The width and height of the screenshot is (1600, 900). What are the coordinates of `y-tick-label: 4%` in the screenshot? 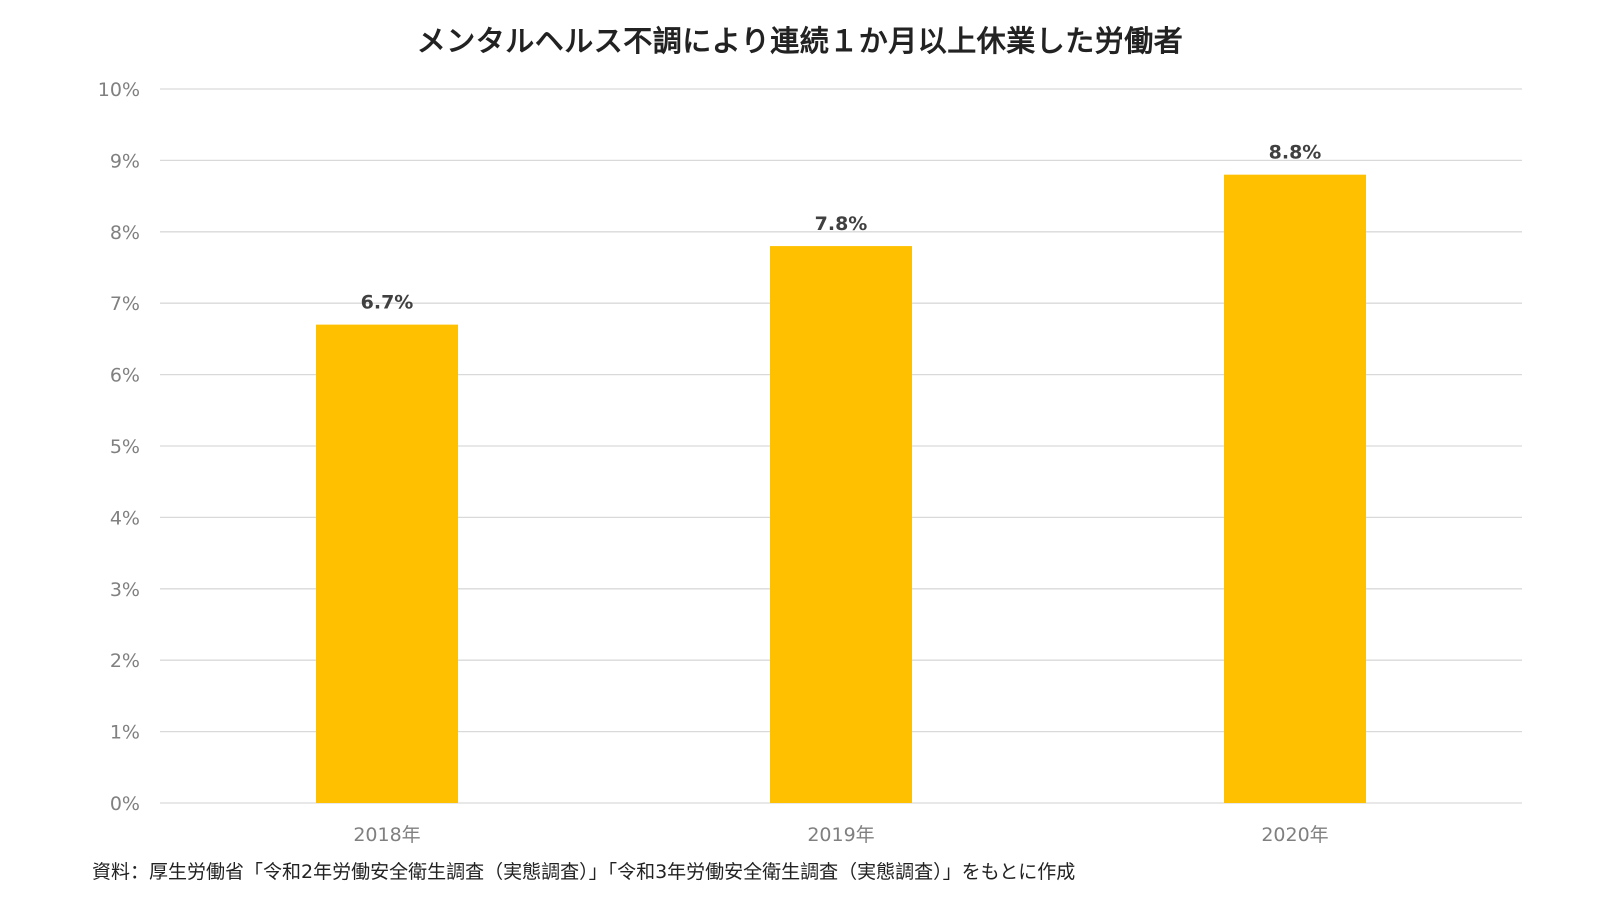 It's located at (125, 518).